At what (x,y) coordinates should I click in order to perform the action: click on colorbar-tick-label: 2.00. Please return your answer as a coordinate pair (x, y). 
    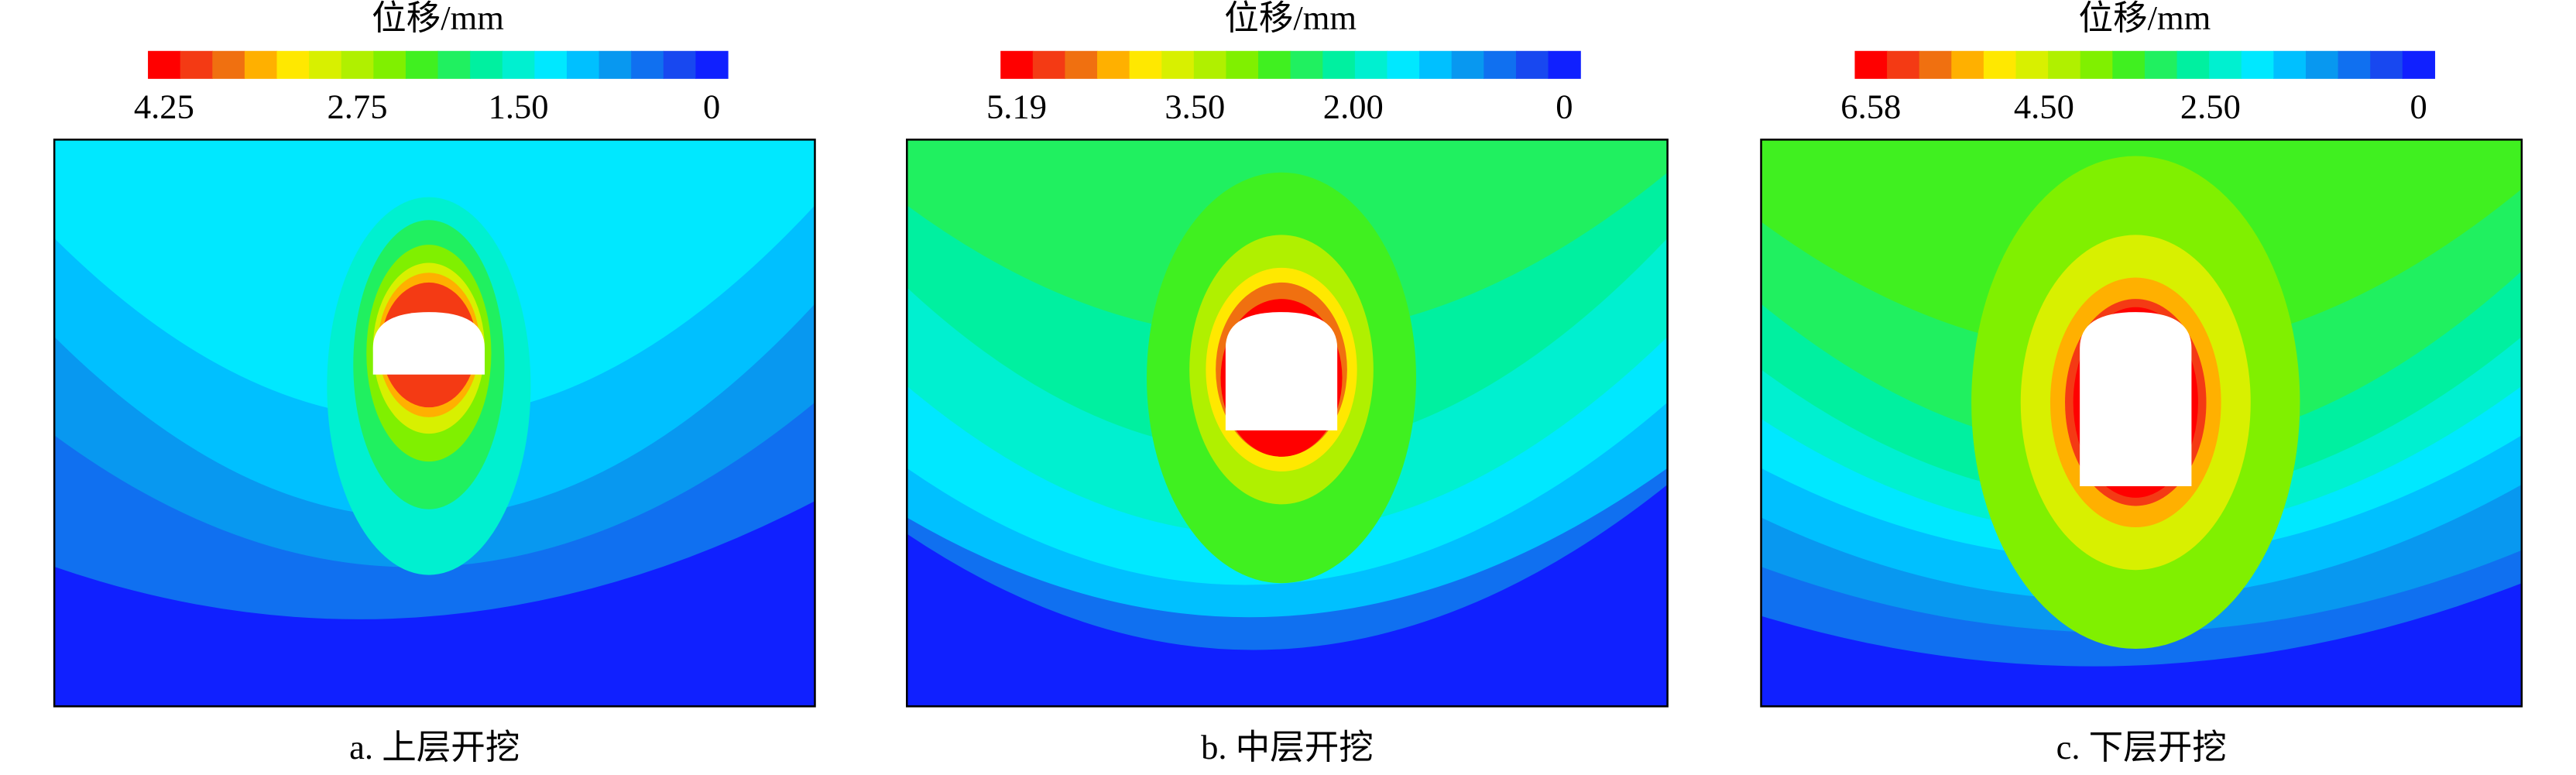
    Looking at the image, I should click on (1353, 106).